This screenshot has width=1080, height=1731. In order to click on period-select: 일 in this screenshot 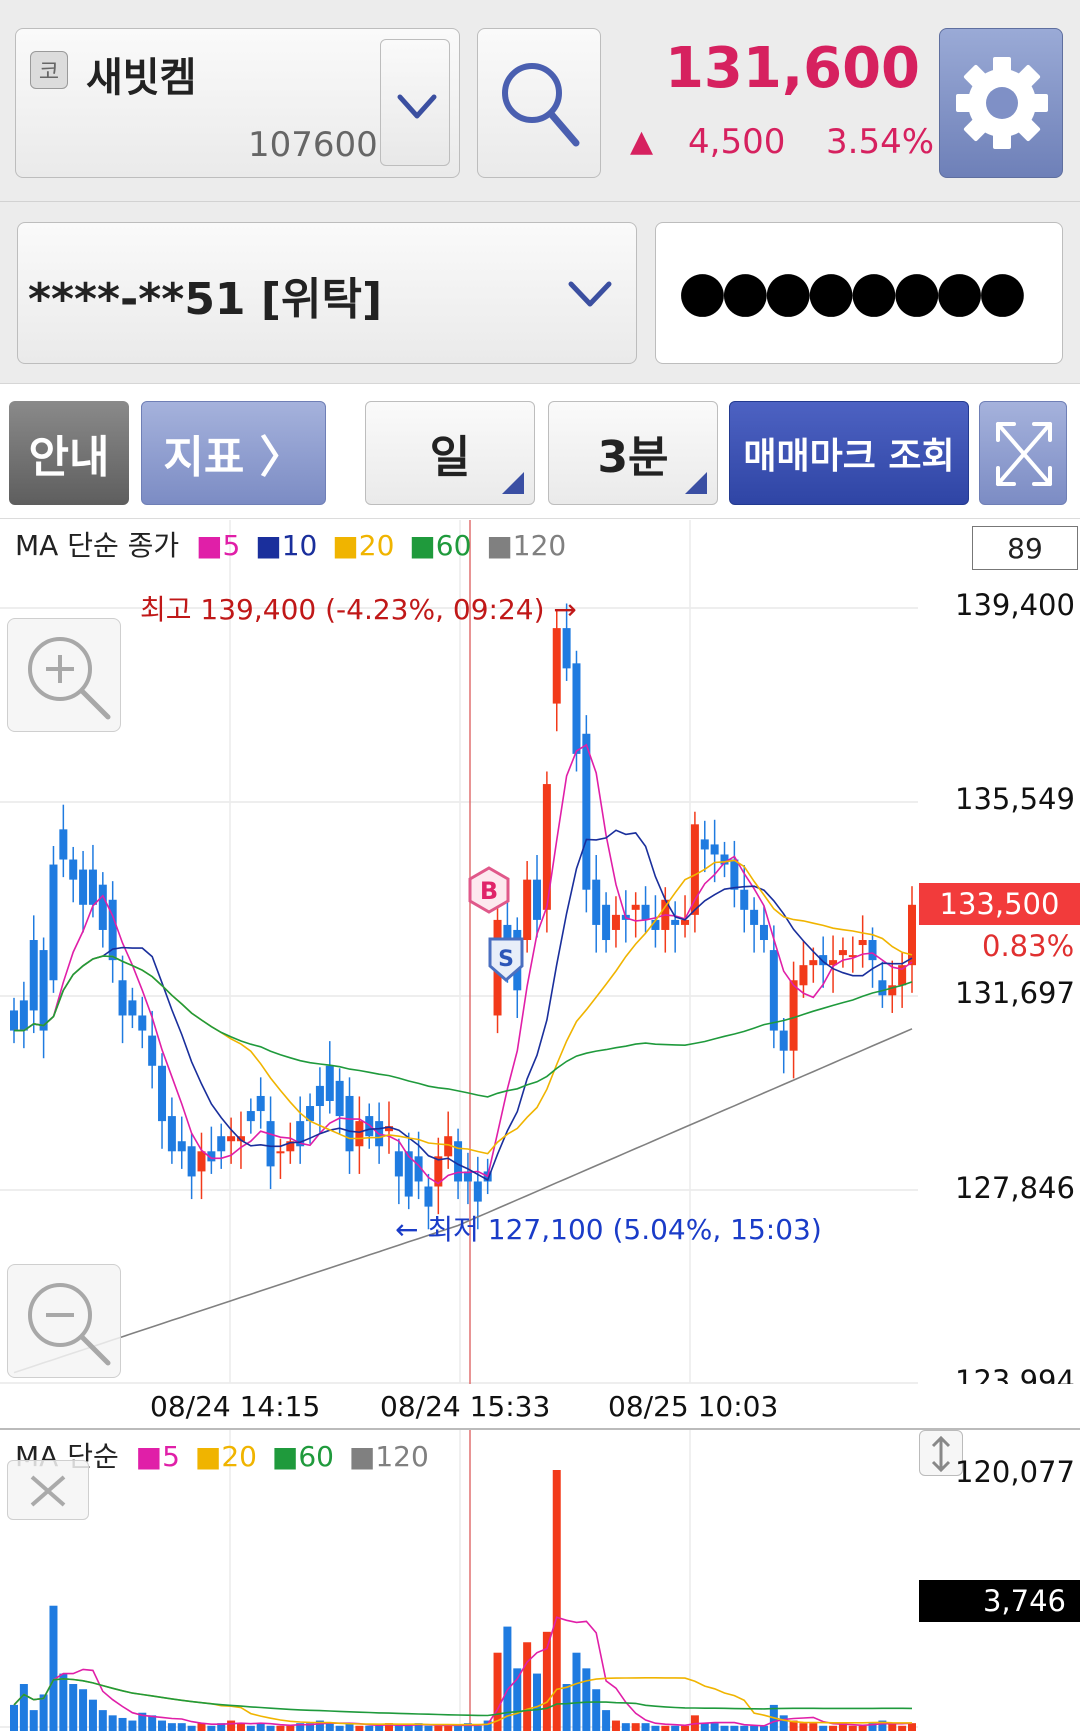, I will do `click(450, 453)`.